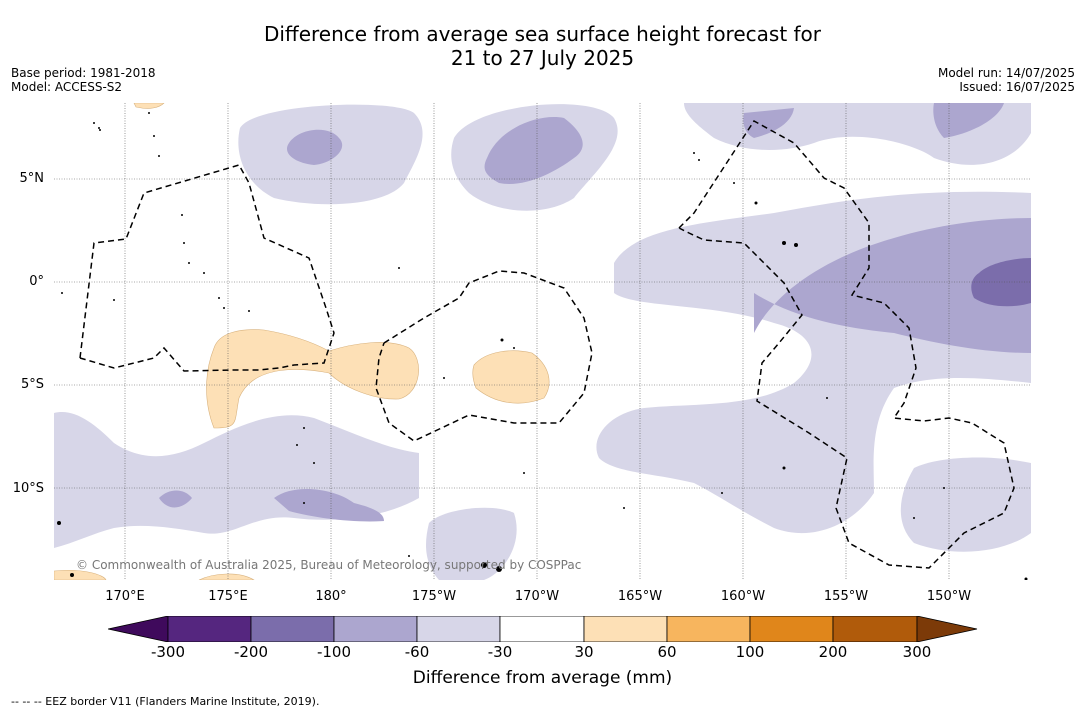 This screenshot has width=1085, height=713. What do you see at coordinates (537, 596) in the screenshot?
I see `lon-label-170w: 170°W` at bounding box center [537, 596].